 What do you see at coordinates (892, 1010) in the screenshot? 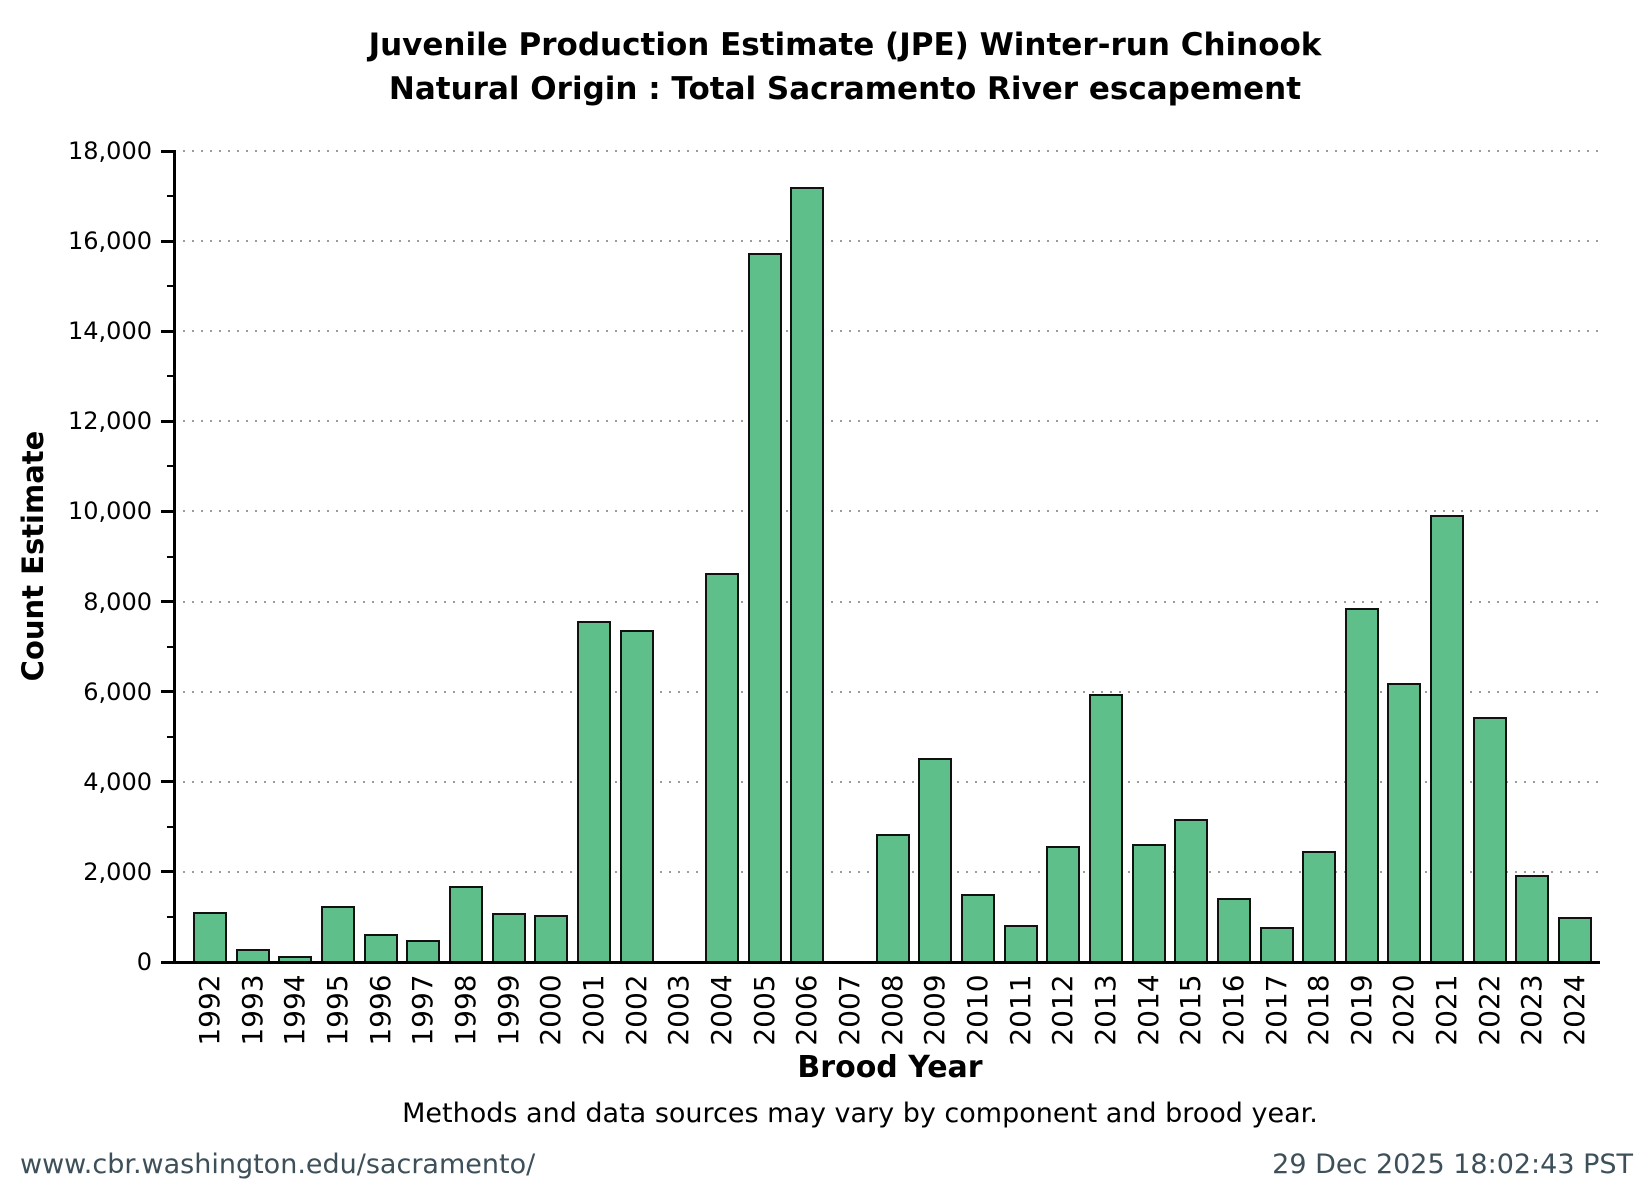
I see `x-tick-label-2008: 2008` at bounding box center [892, 1010].